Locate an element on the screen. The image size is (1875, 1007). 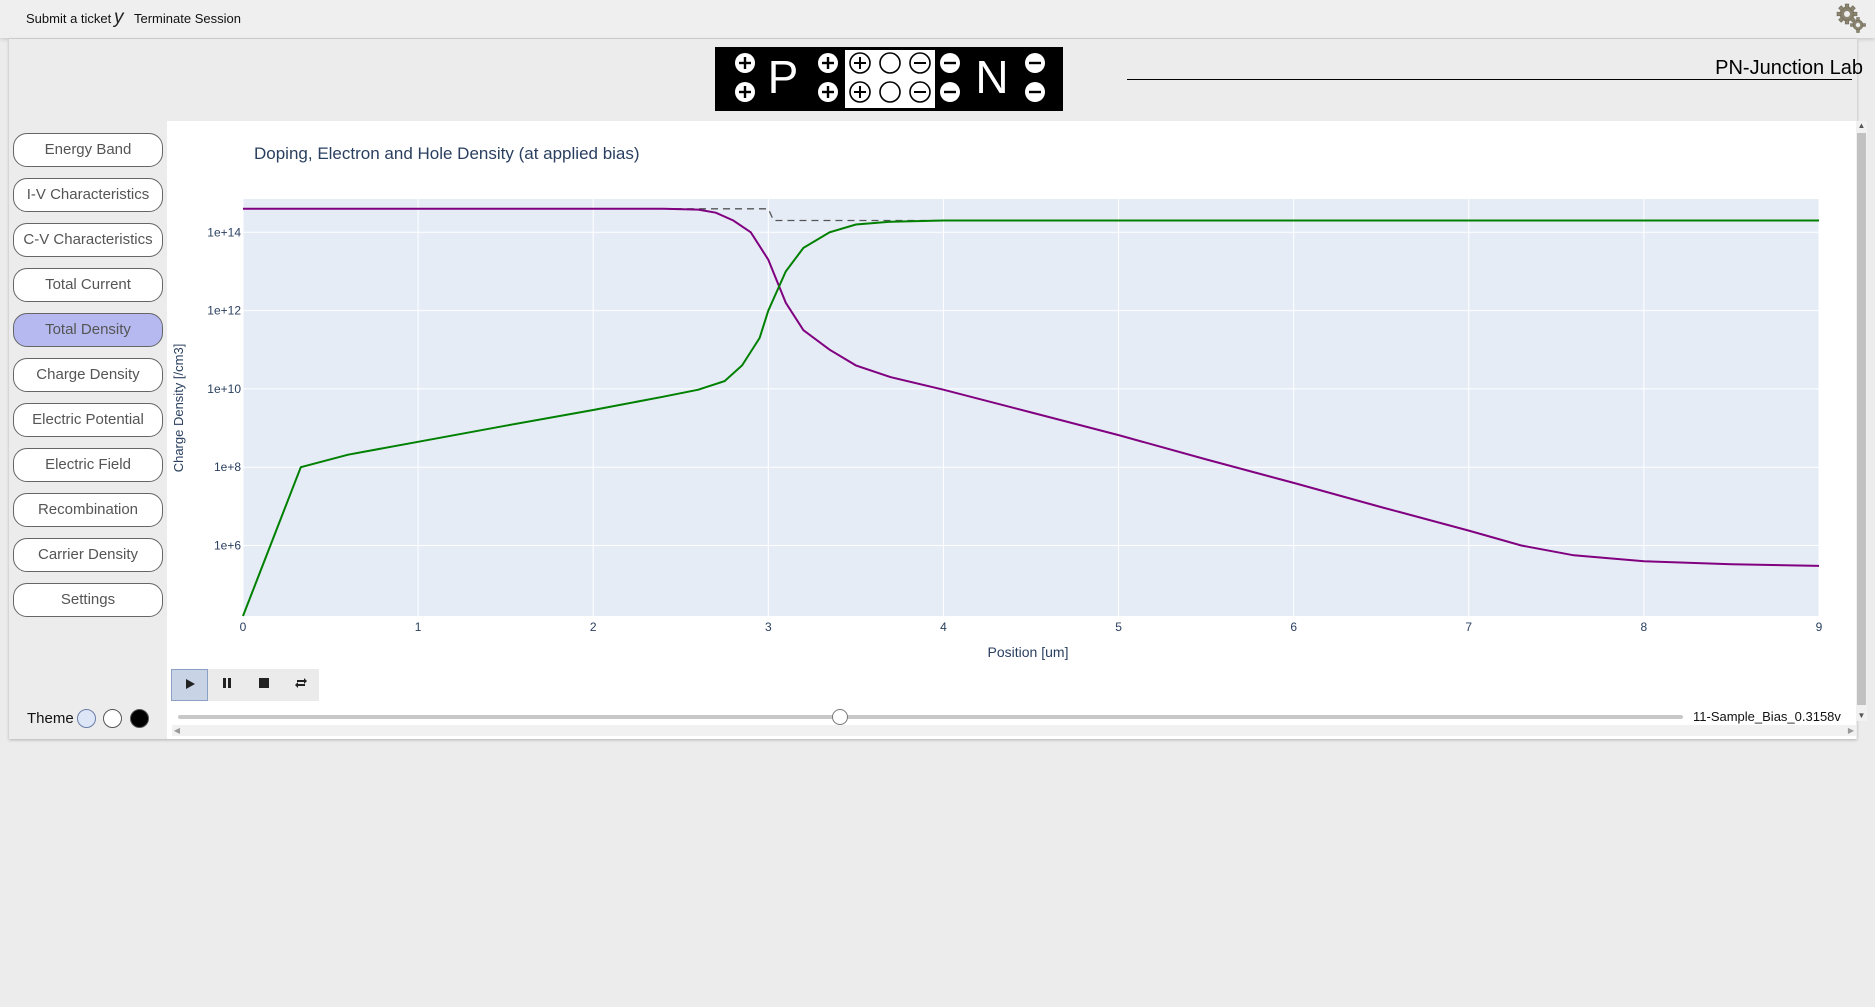
stop-button is located at coordinates (263, 685).